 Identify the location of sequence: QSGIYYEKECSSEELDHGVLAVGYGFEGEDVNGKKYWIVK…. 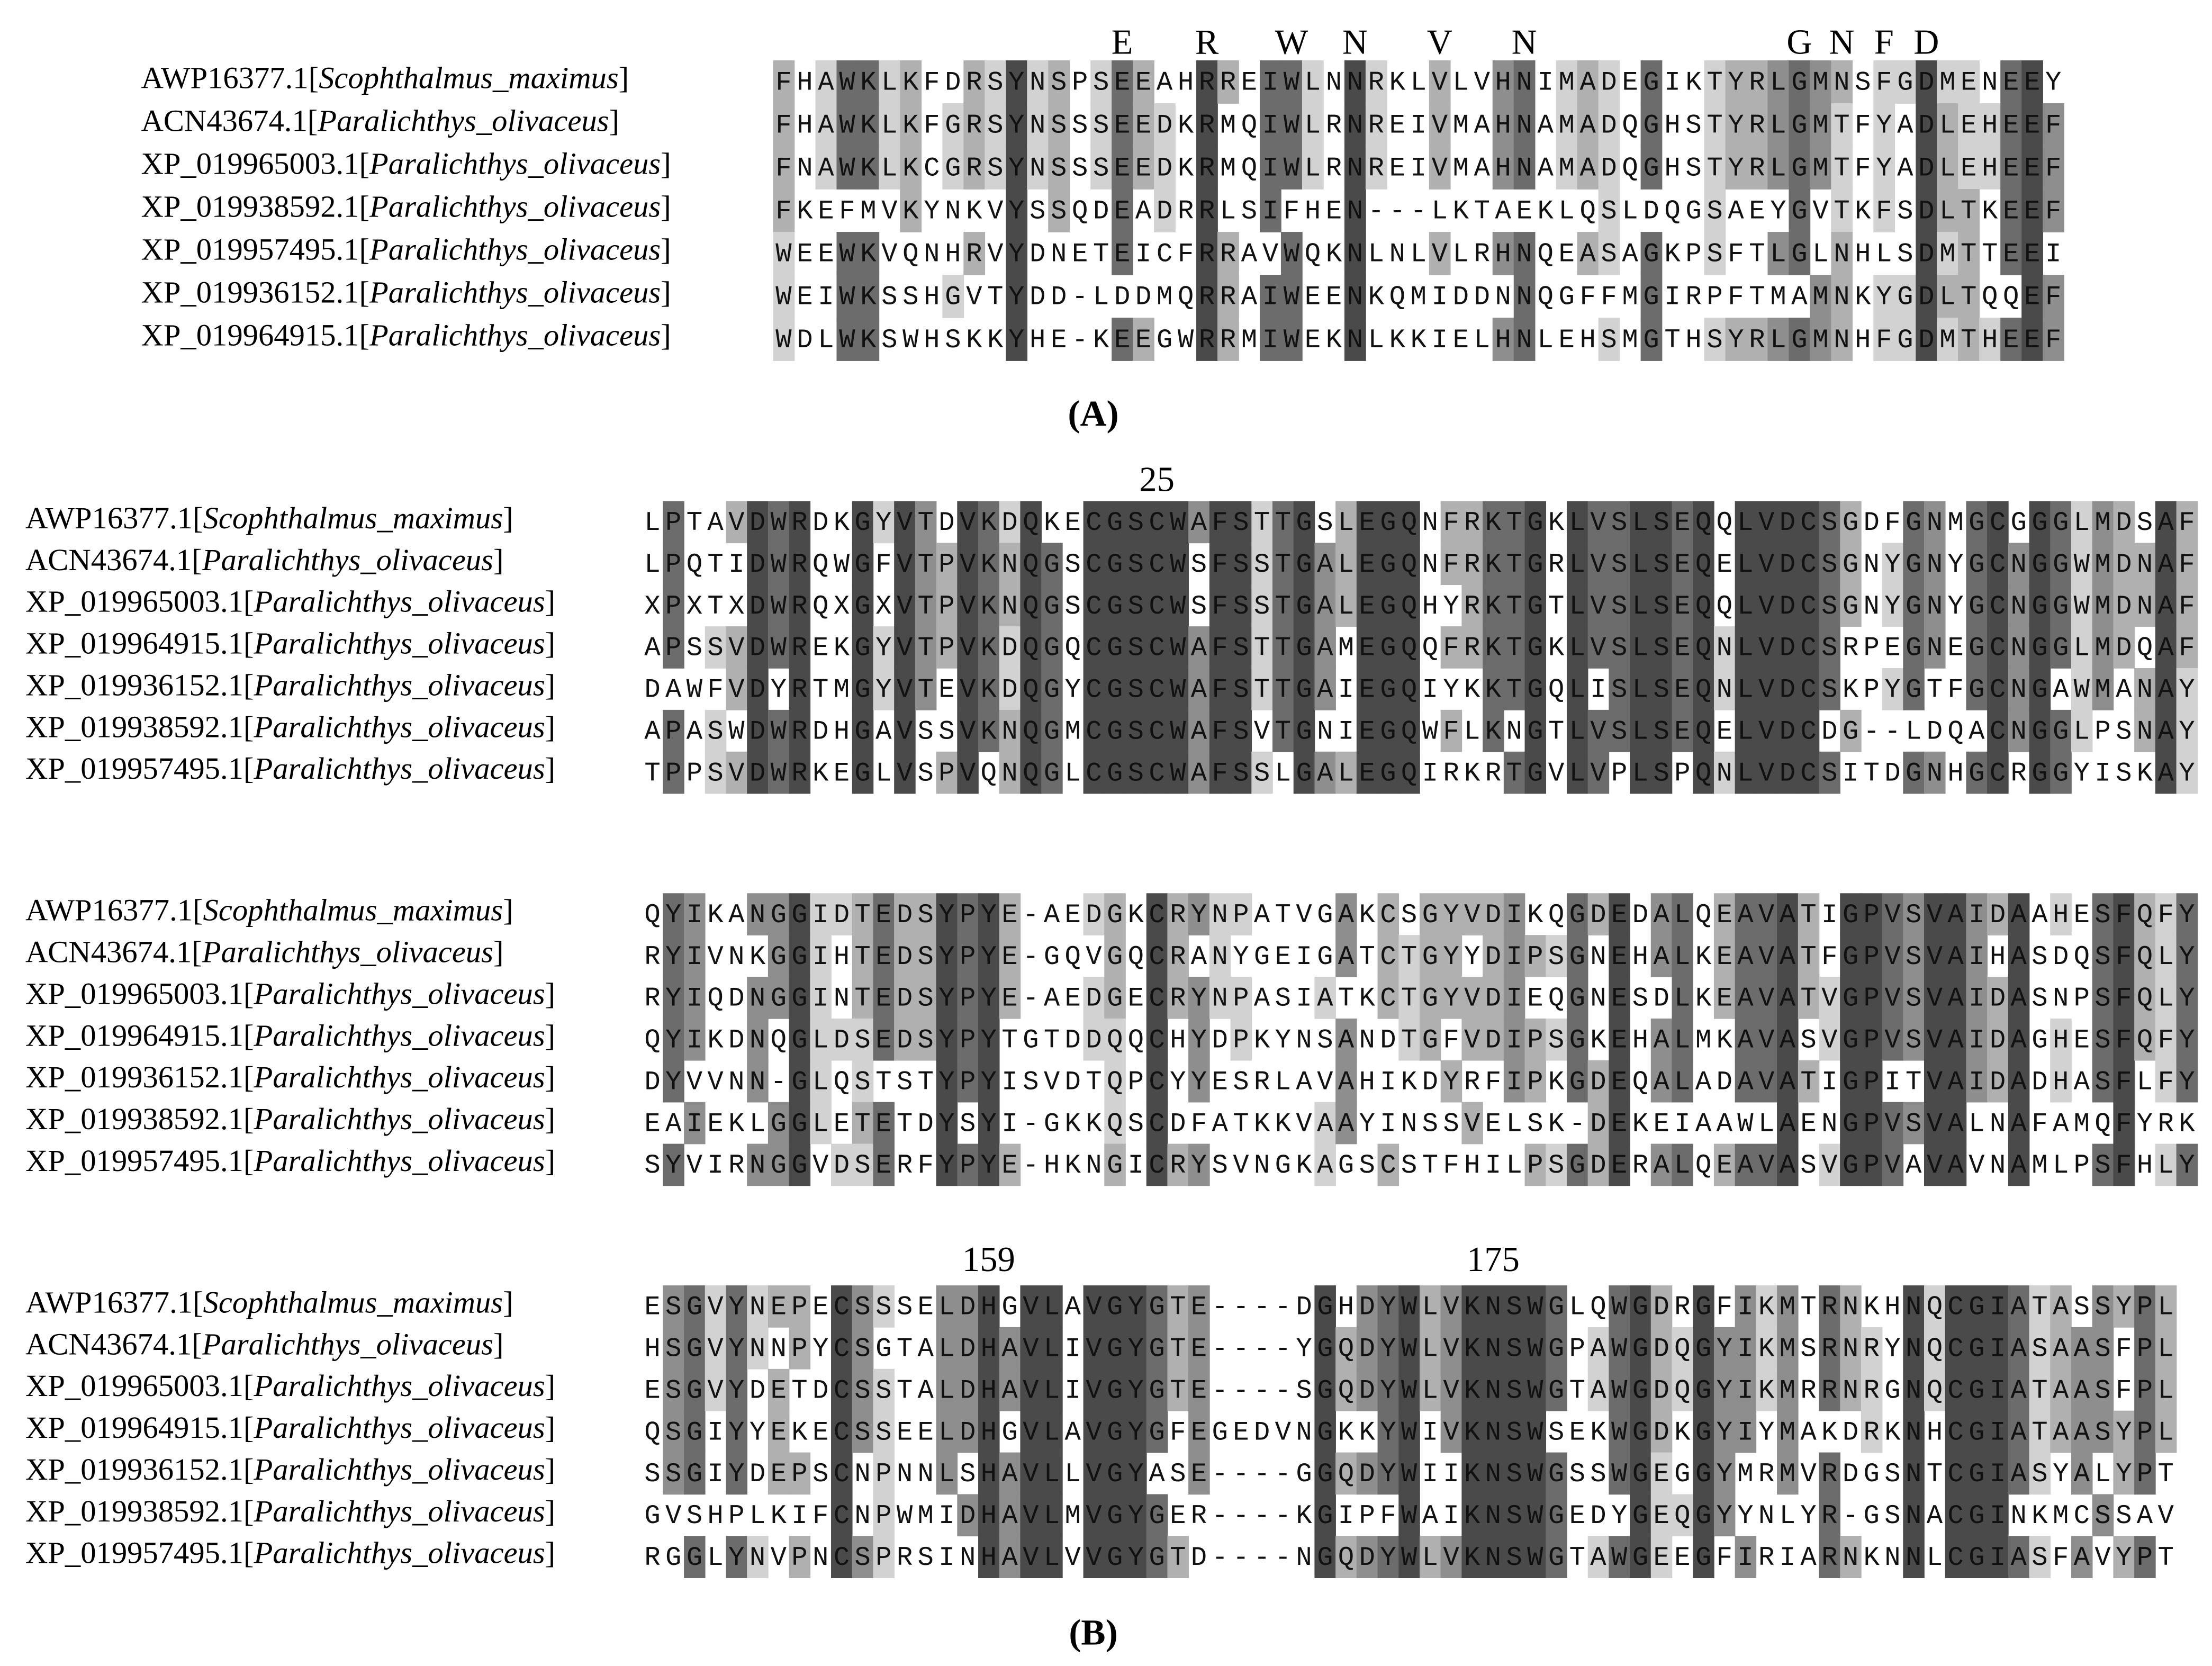
(1409, 1433).